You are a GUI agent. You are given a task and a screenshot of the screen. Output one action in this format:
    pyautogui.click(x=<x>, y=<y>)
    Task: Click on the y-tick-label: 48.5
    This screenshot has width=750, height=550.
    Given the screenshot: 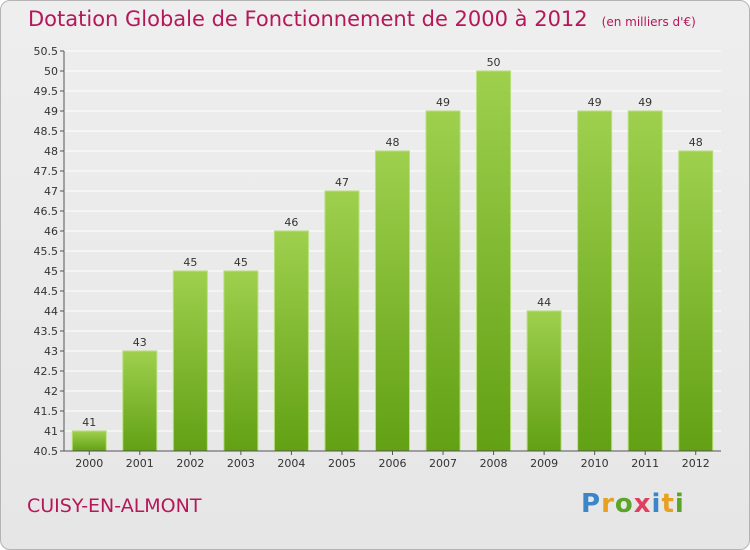 What is the action you would take?
    pyautogui.click(x=46, y=131)
    